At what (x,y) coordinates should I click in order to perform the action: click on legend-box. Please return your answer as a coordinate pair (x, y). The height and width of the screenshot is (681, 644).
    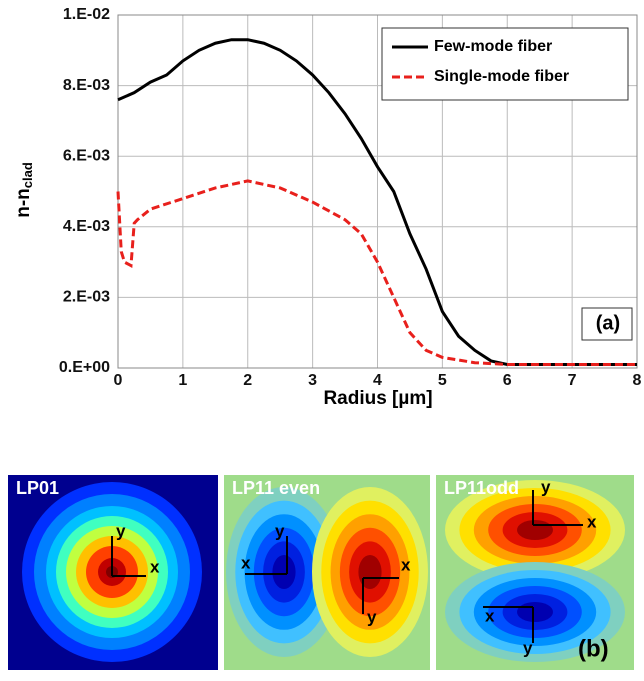
    Looking at the image, I should click on (505, 64).